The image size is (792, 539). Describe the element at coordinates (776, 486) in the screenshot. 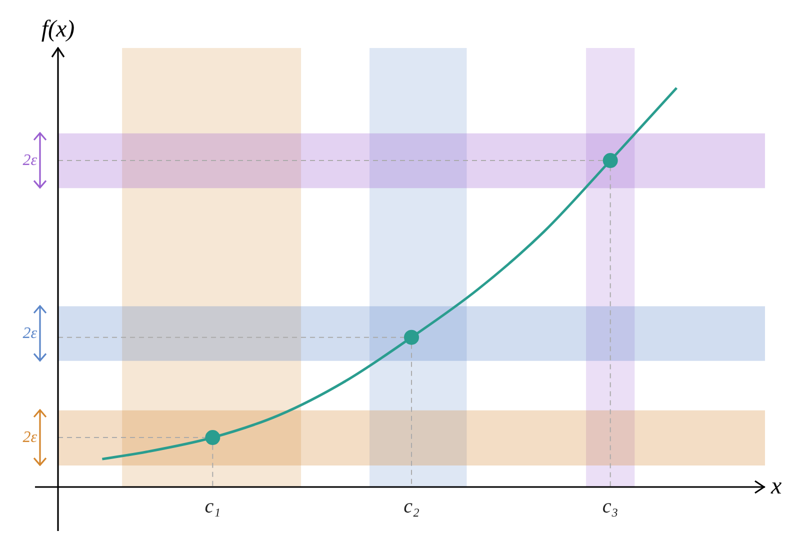

I see `x-axis-title: x` at that location.